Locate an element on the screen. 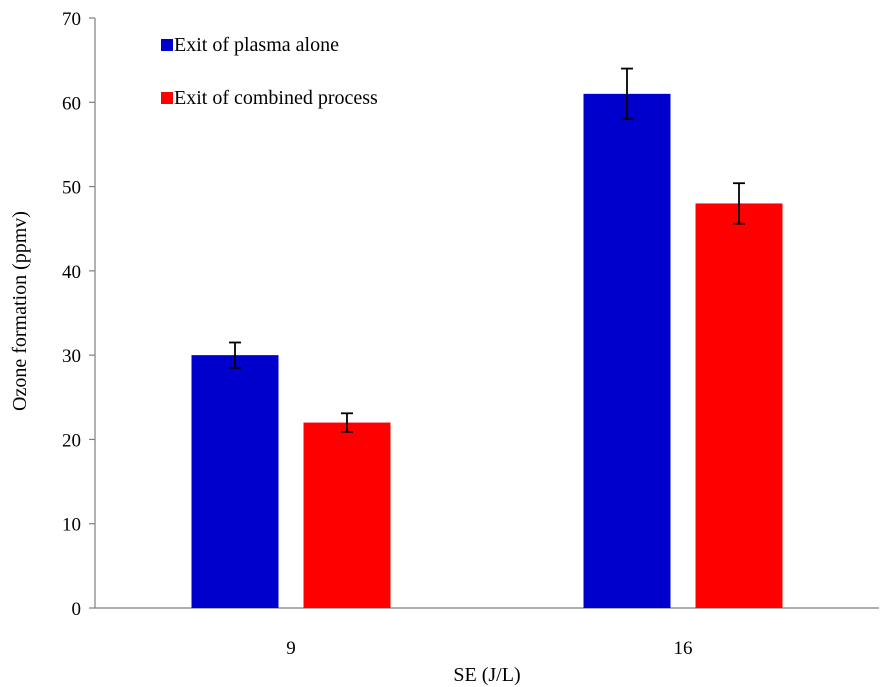  legend-label: Exit of plasma alone is located at coordinates (256, 45).